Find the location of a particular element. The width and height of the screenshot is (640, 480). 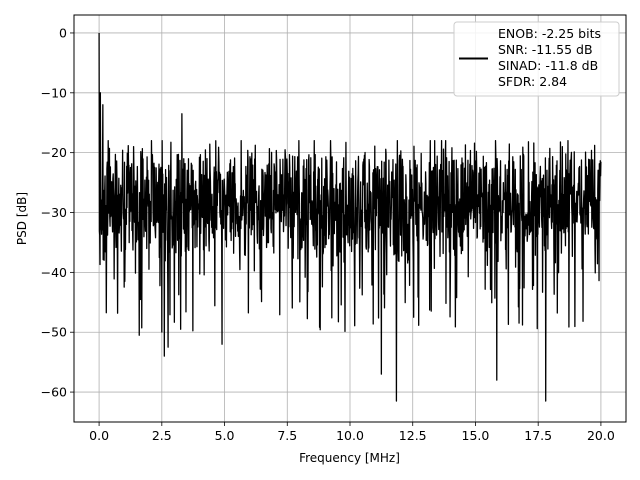

legend-snr: SNR: -11.55 dB is located at coordinates (545, 49).